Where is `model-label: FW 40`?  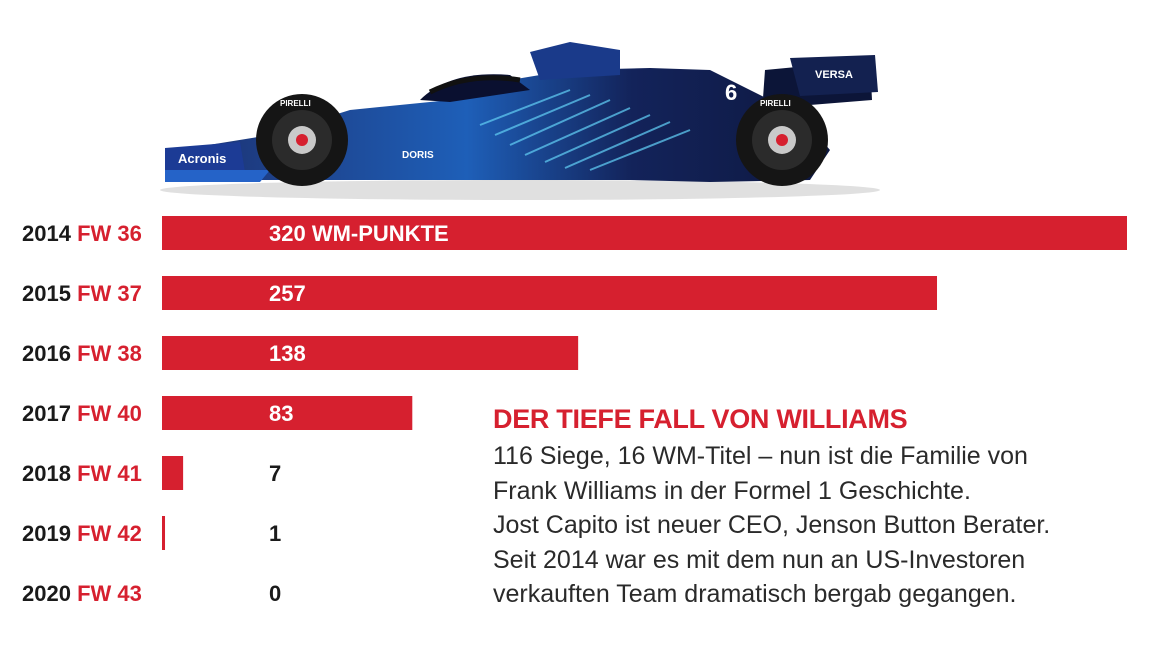
model-label: FW 40 is located at coordinates (109, 413).